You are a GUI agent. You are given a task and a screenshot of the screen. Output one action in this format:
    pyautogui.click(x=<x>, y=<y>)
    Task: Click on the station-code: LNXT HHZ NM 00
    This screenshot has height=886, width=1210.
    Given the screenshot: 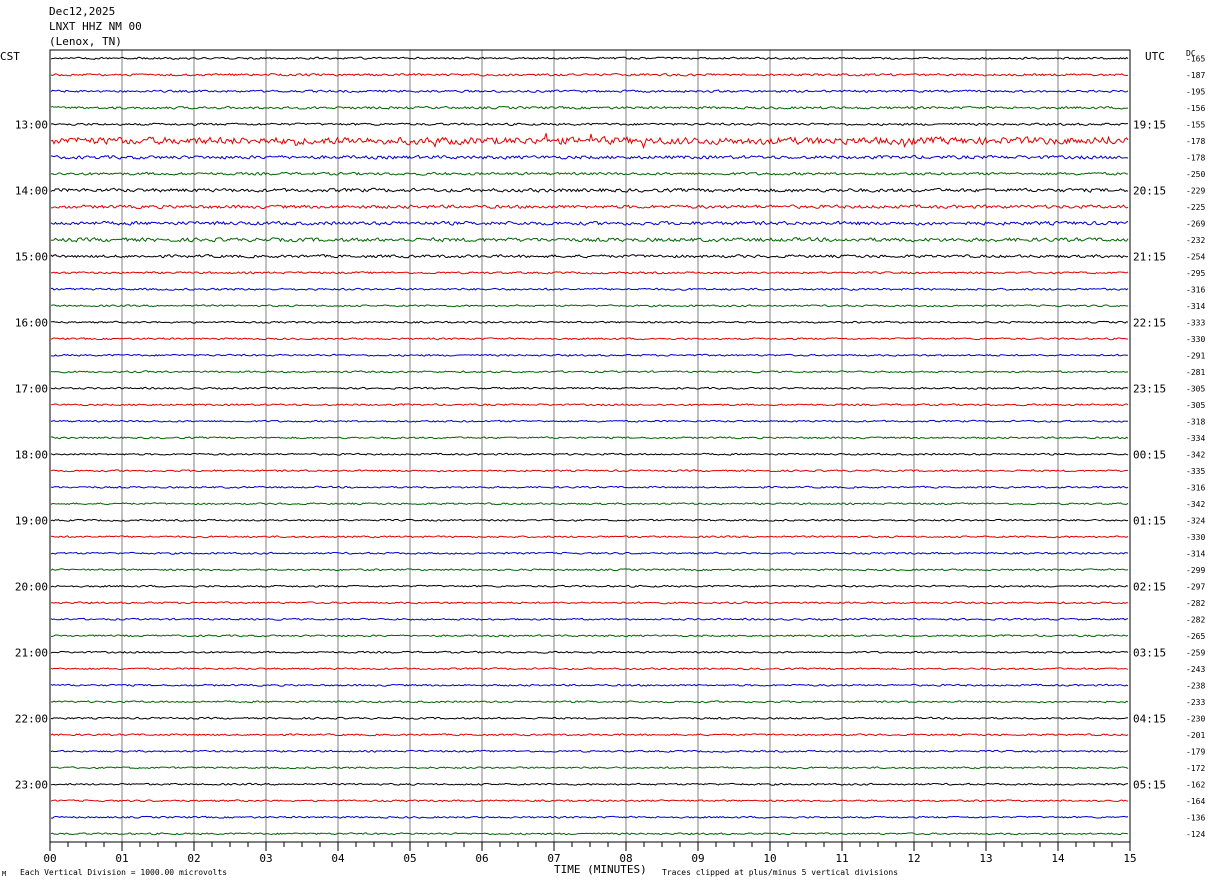 What is the action you would take?
    pyautogui.click(x=95, y=26)
    